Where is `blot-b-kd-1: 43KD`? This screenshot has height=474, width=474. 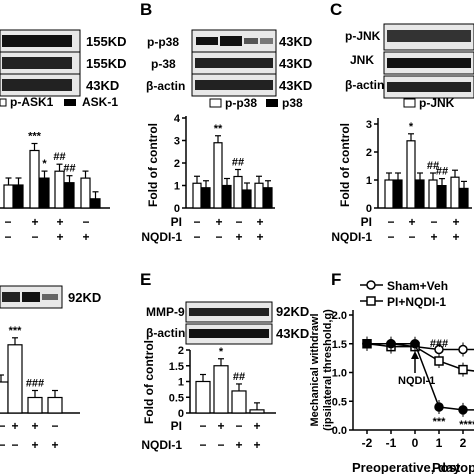 blot-b-kd-1: 43KD is located at coordinates (295, 41).